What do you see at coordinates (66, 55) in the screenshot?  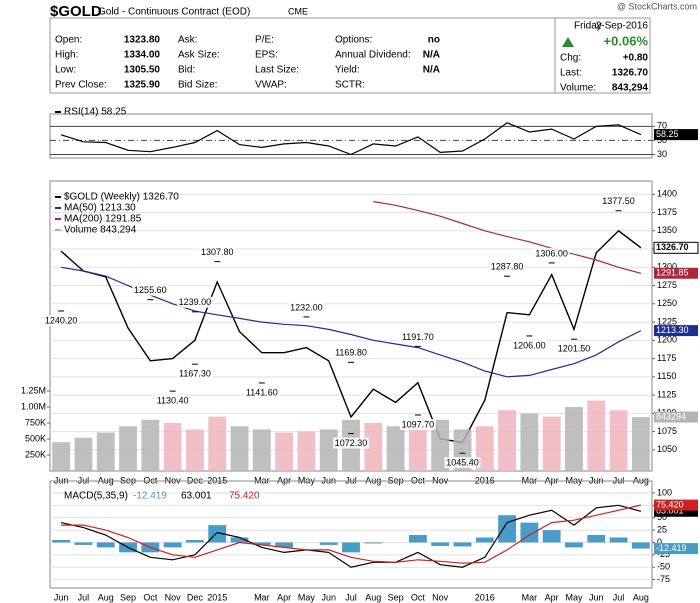 I see `quote-label: High:` at bounding box center [66, 55].